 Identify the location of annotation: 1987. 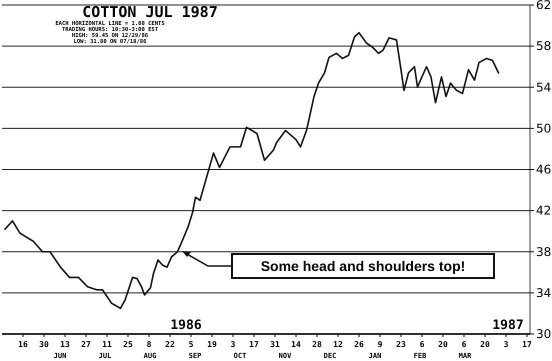
(508, 325).